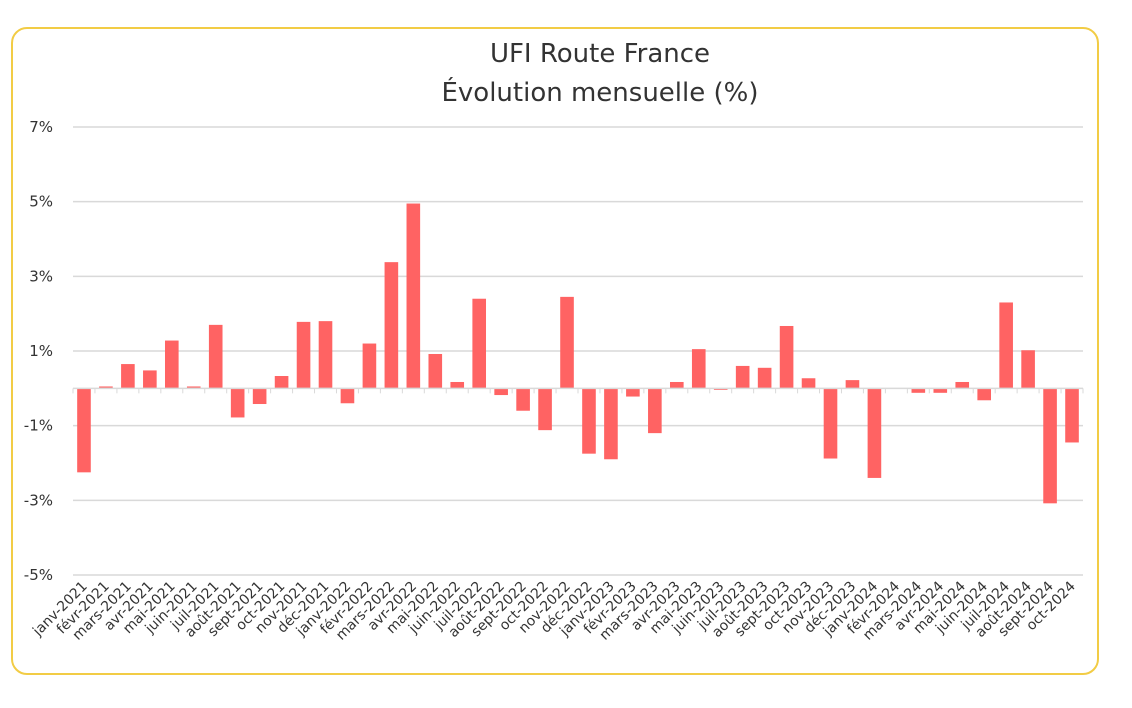 Image resolution: width=1132 pixels, height=708 pixels. Describe the element at coordinates (38, 575) in the screenshot. I see `y-tick-label: -5%` at that location.